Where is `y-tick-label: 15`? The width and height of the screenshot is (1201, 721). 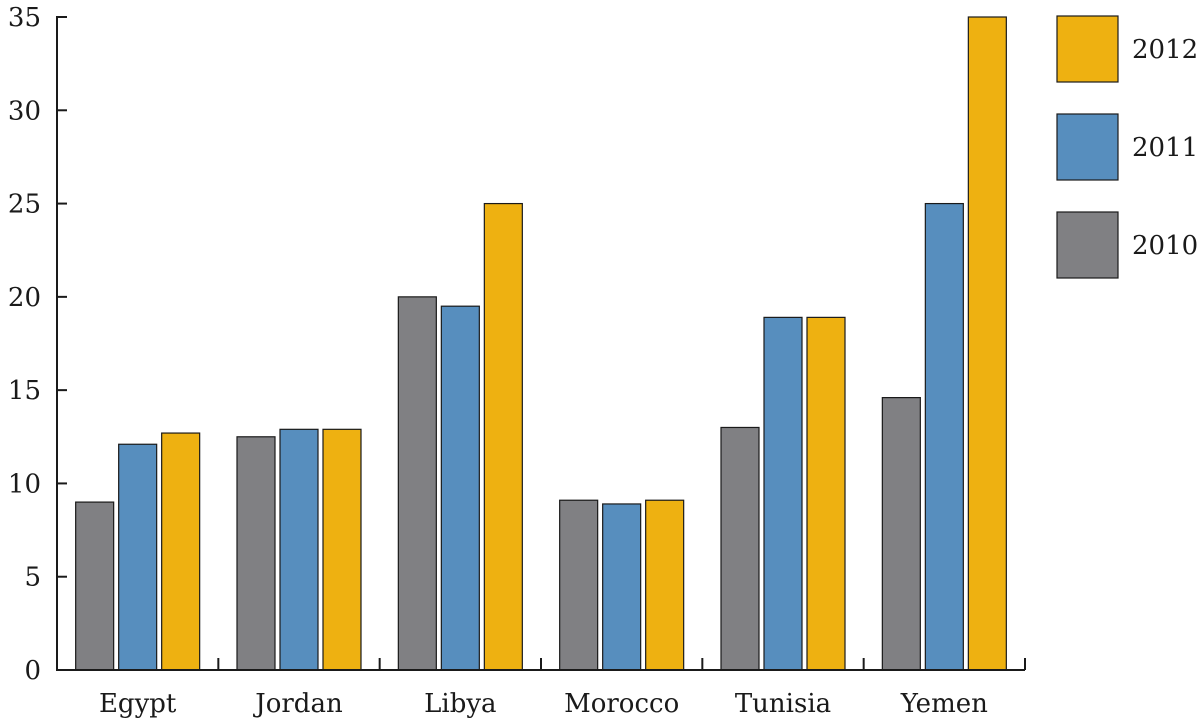
y-tick-label: 15 is located at coordinates (24, 391).